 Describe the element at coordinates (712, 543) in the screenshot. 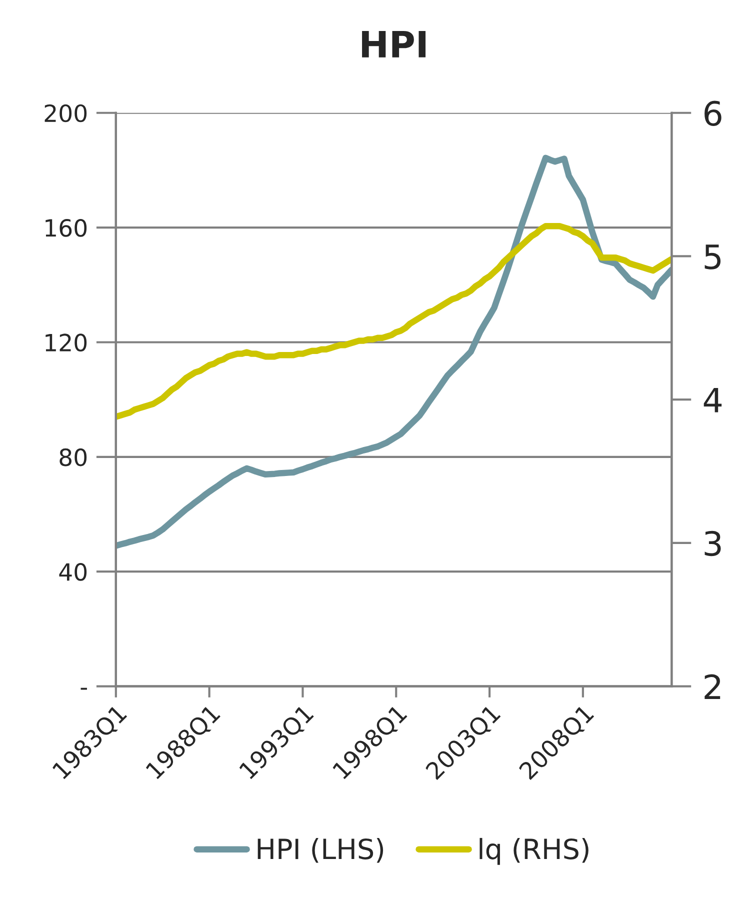

I see `y2-tick-label: 3` at that location.